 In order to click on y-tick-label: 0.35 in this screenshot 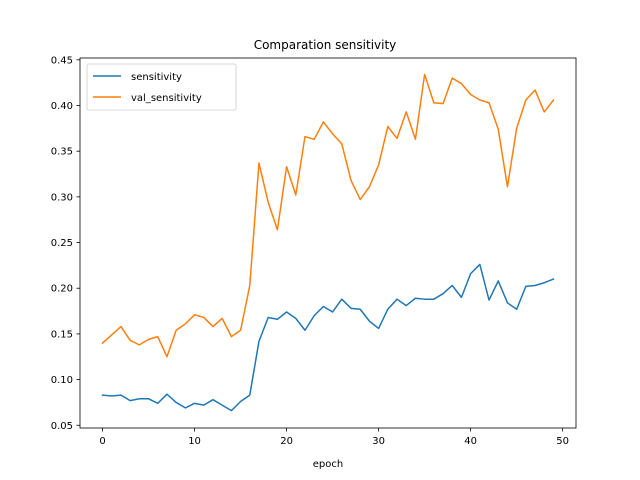, I will do `click(62, 152)`.